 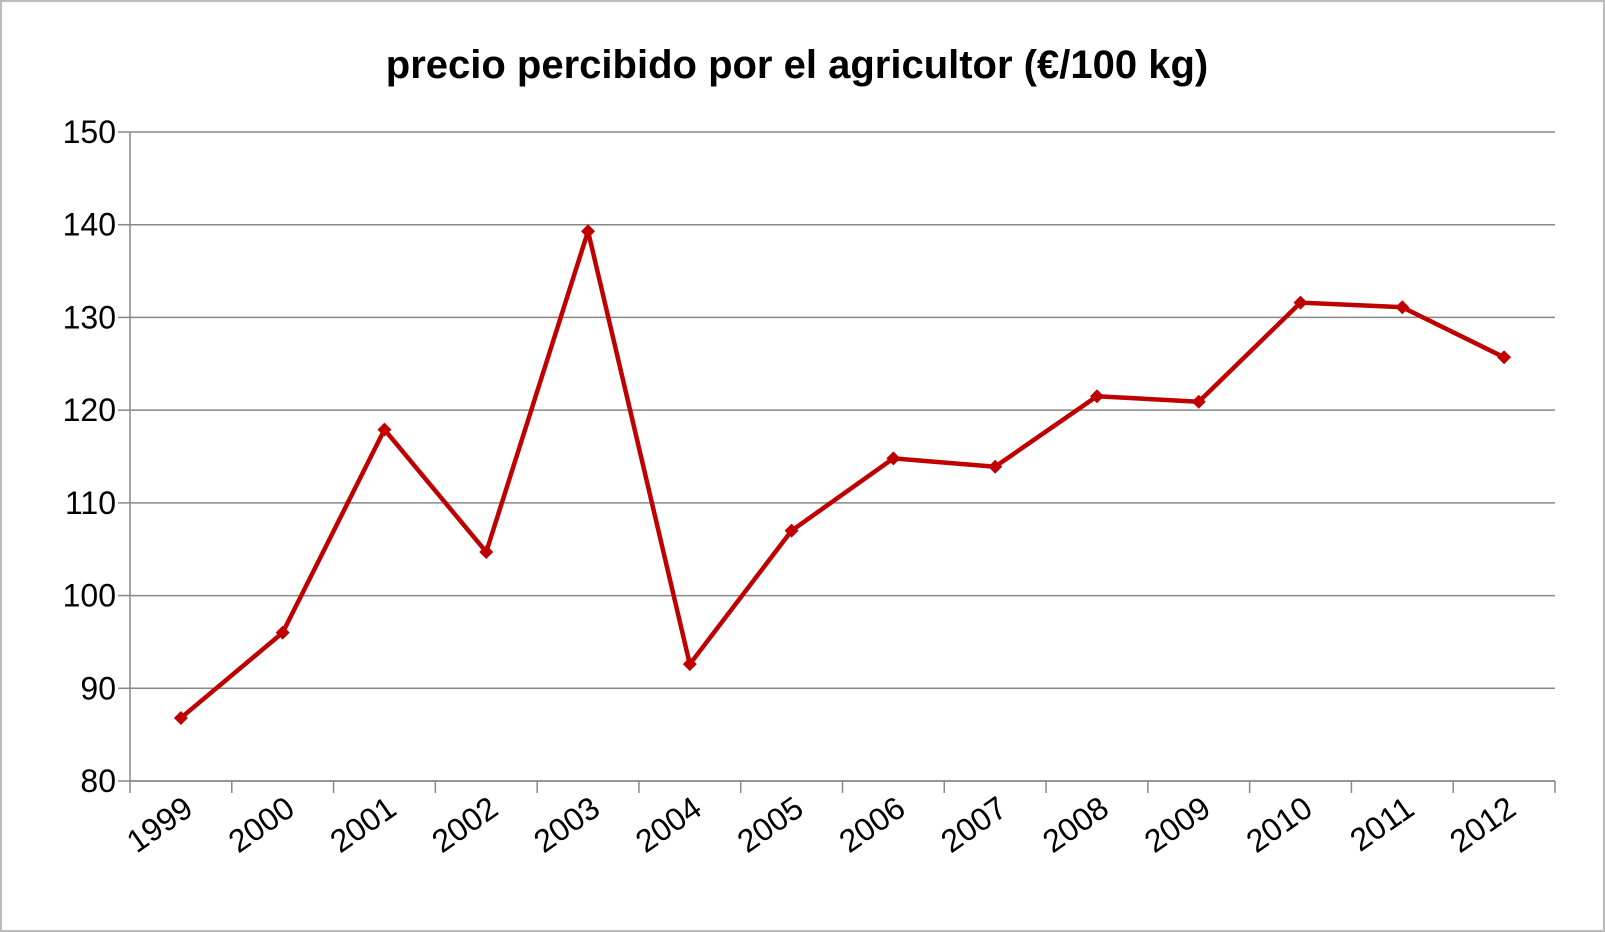 What do you see at coordinates (89, 132) in the screenshot?
I see `y-tick-label: 150` at bounding box center [89, 132].